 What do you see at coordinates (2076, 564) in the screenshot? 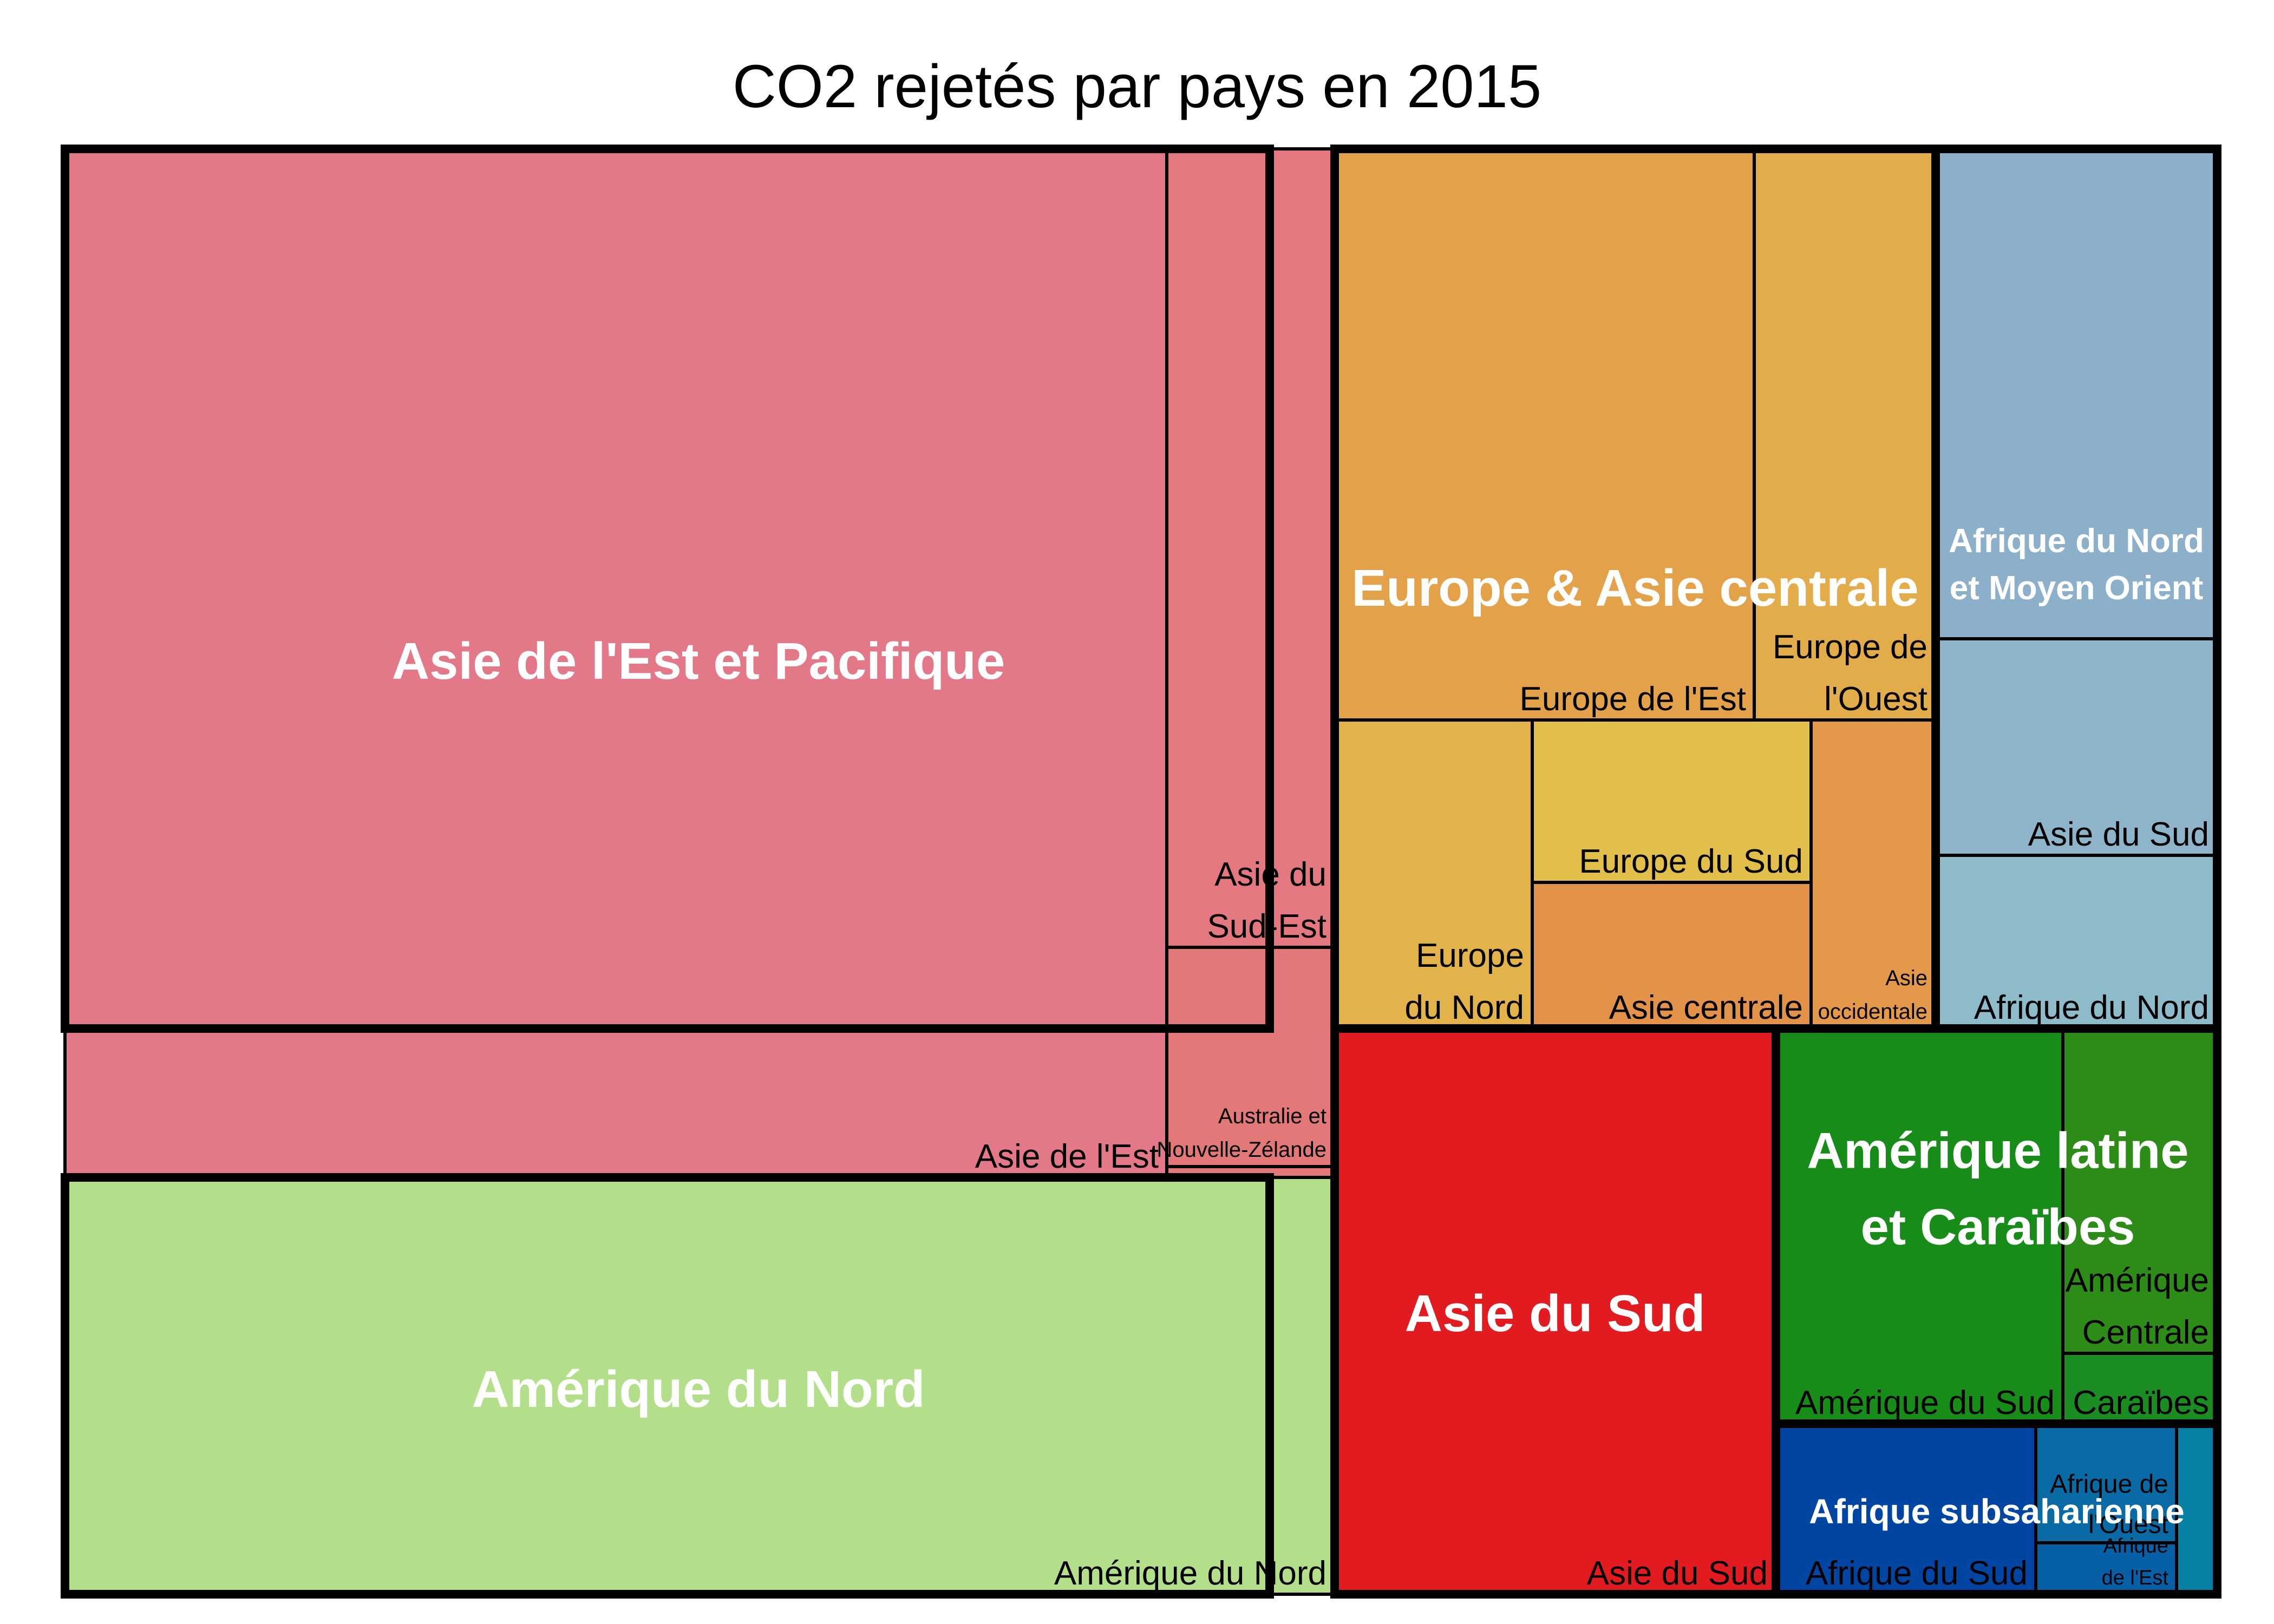
I see `treemap-group-label-afrique-du-nord-et-moyen-orient: Afrique du Nord et Moyen Orient` at bounding box center [2076, 564].